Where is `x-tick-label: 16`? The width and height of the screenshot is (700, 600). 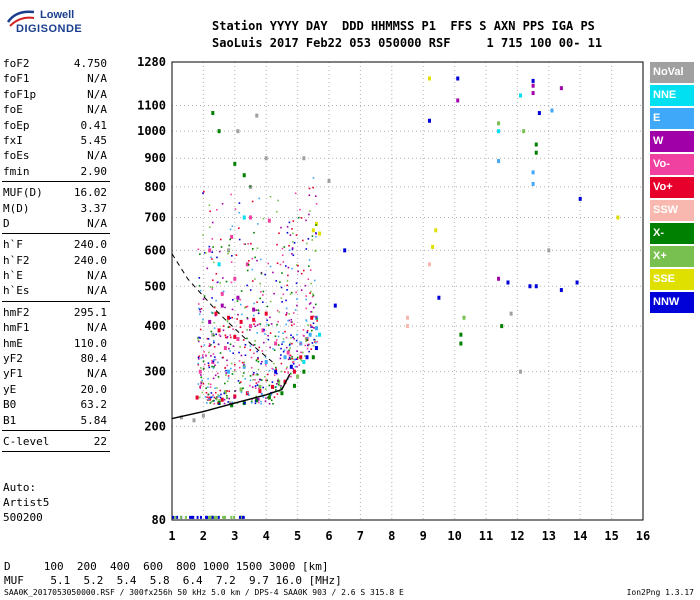
x-tick-label: 16 is located at coordinates (643, 536).